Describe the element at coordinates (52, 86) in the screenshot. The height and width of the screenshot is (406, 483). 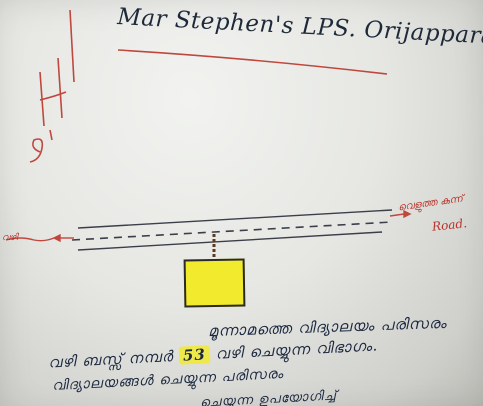
I see `north-south-marker` at that location.